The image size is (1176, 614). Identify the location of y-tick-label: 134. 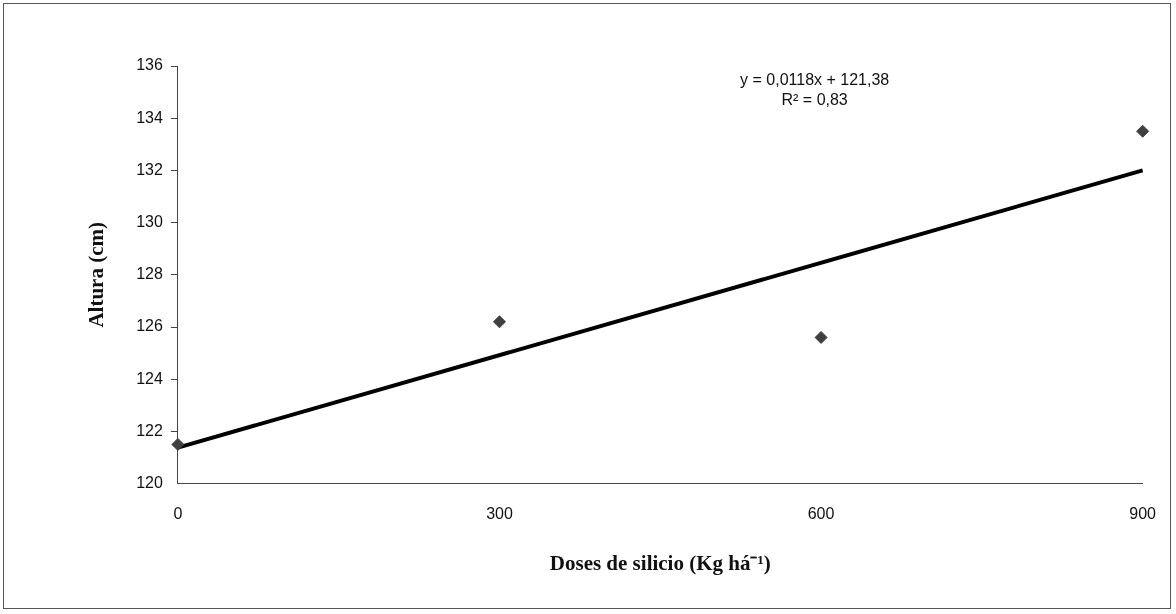
(149, 117).